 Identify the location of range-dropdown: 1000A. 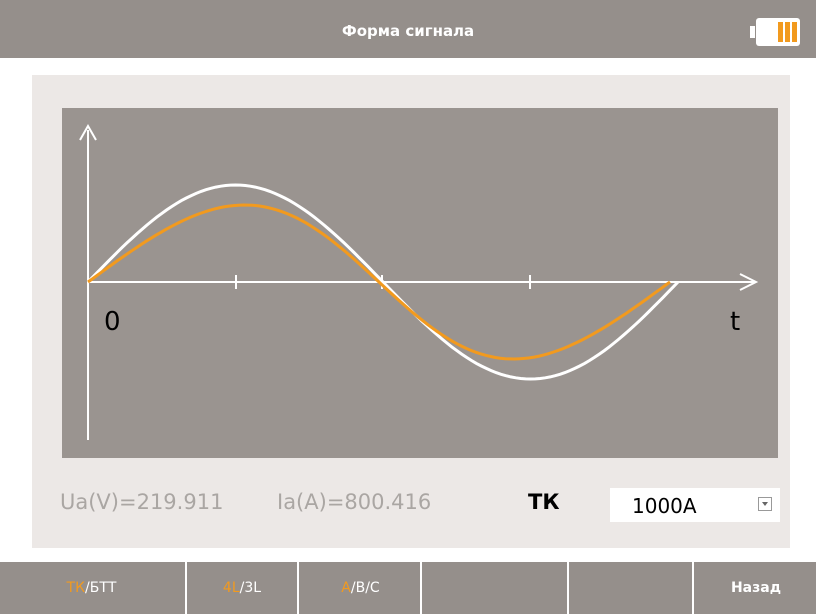
(695, 505).